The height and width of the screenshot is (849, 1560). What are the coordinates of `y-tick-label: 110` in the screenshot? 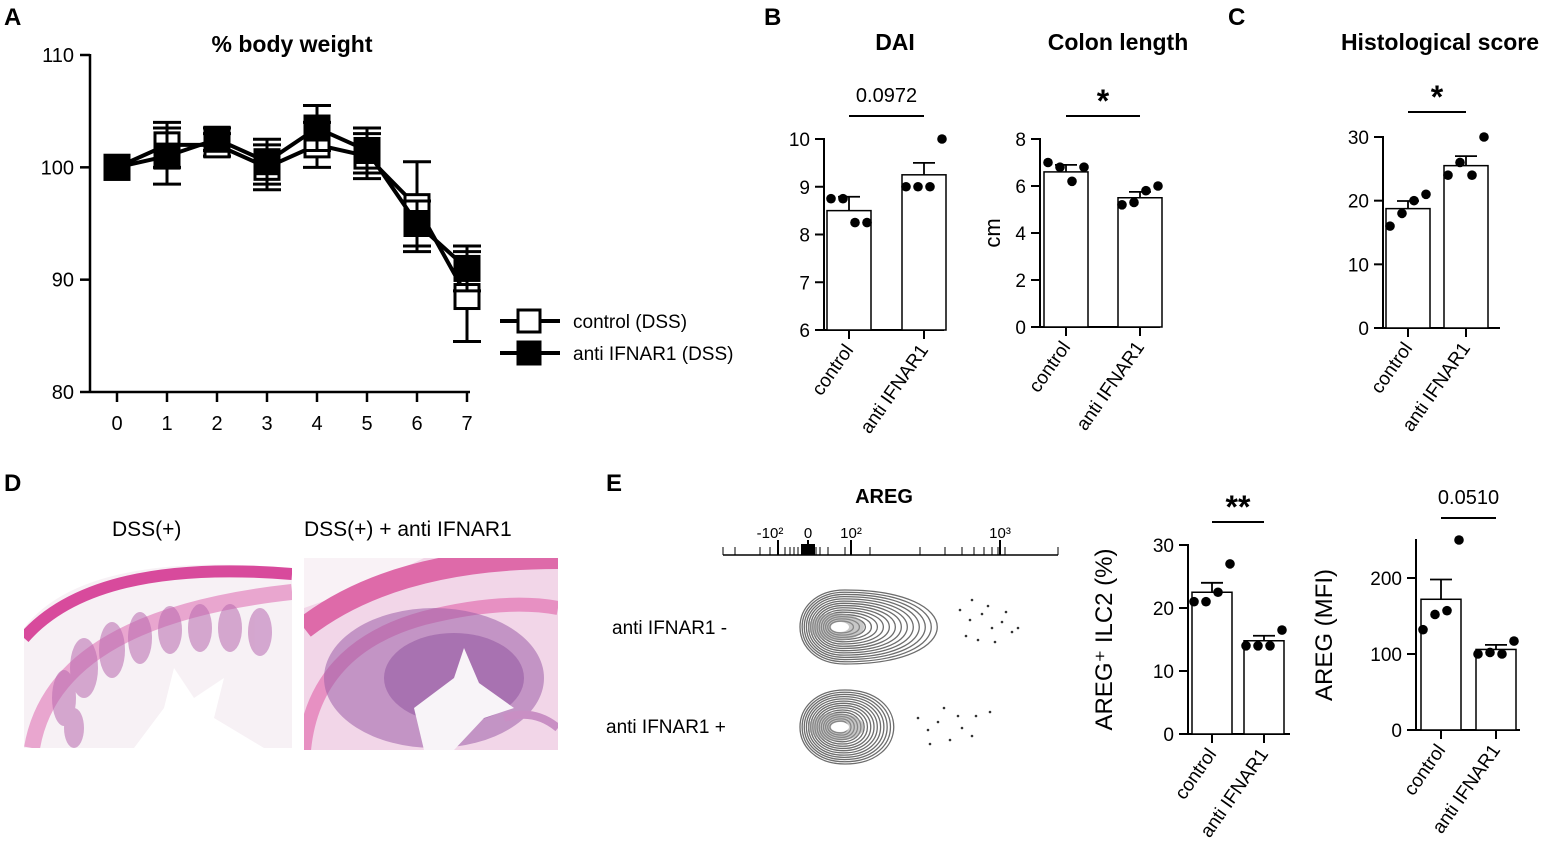 It's located at (58, 56).